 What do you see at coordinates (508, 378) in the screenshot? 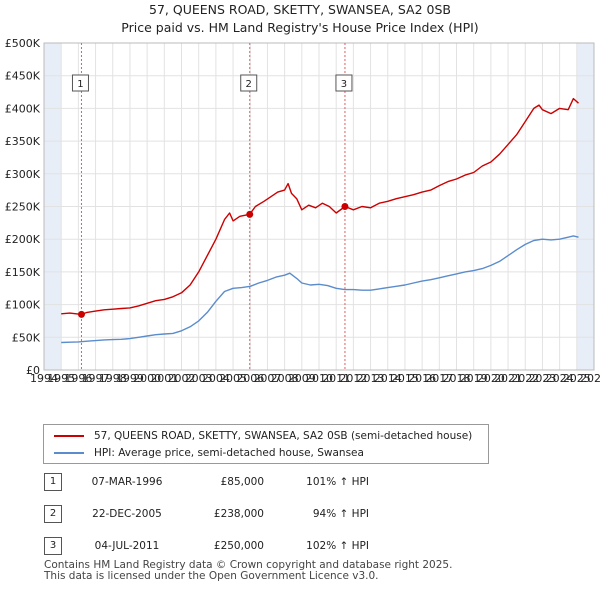
I see `x-tick-label: 2021` at bounding box center [508, 378].